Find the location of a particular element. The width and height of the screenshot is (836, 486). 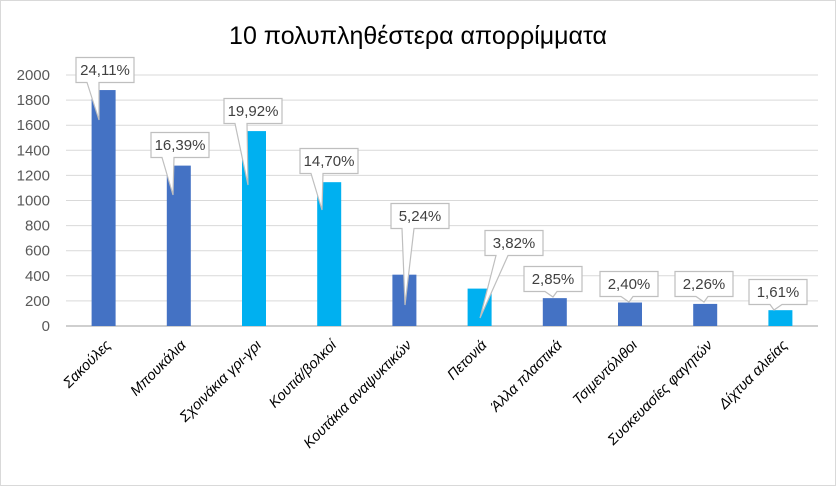

data-label-callout: 24,11% is located at coordinates (105, 88).